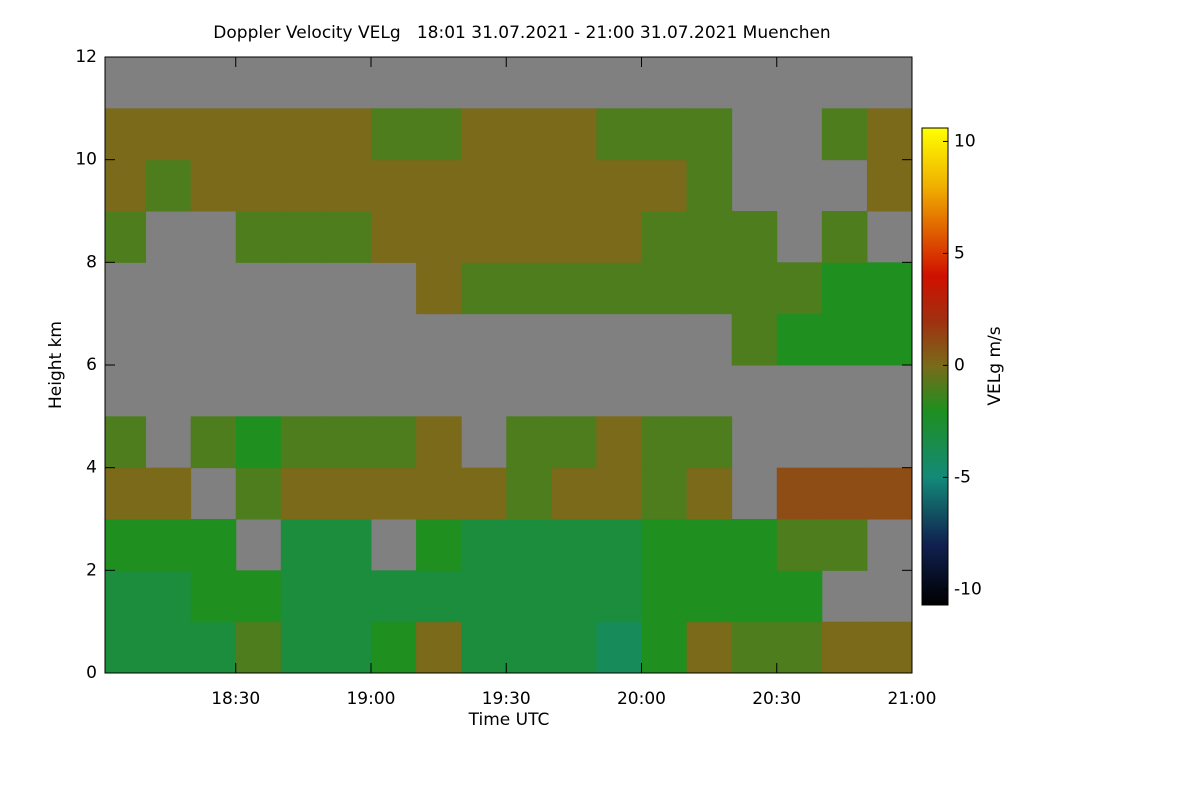 The height and width of the screenshot is (800, 1200). Describe the element at coordinates (509, 720) in the screenshot. I see `x-axis-label: Time UTC` at that location.